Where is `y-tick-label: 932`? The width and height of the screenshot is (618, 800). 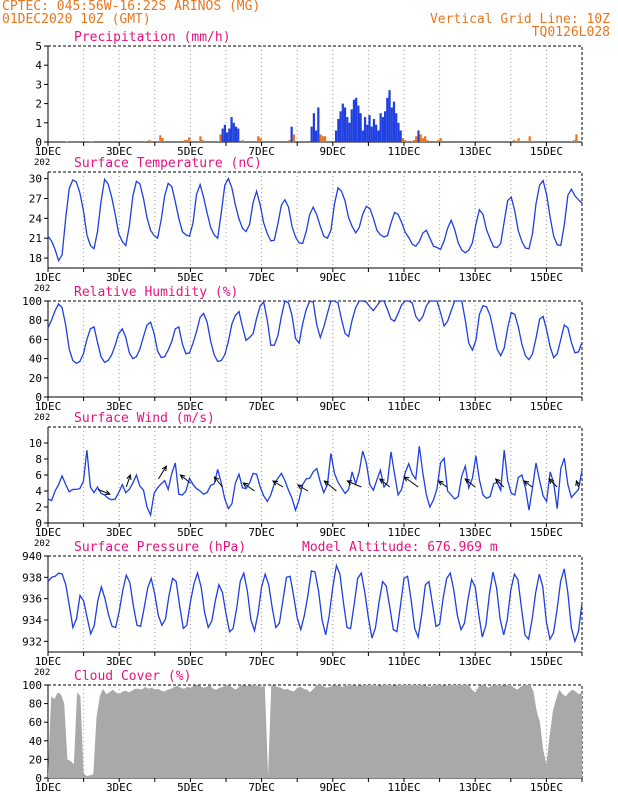
y-tick-label: 932 is located at coordinates (32, 641).